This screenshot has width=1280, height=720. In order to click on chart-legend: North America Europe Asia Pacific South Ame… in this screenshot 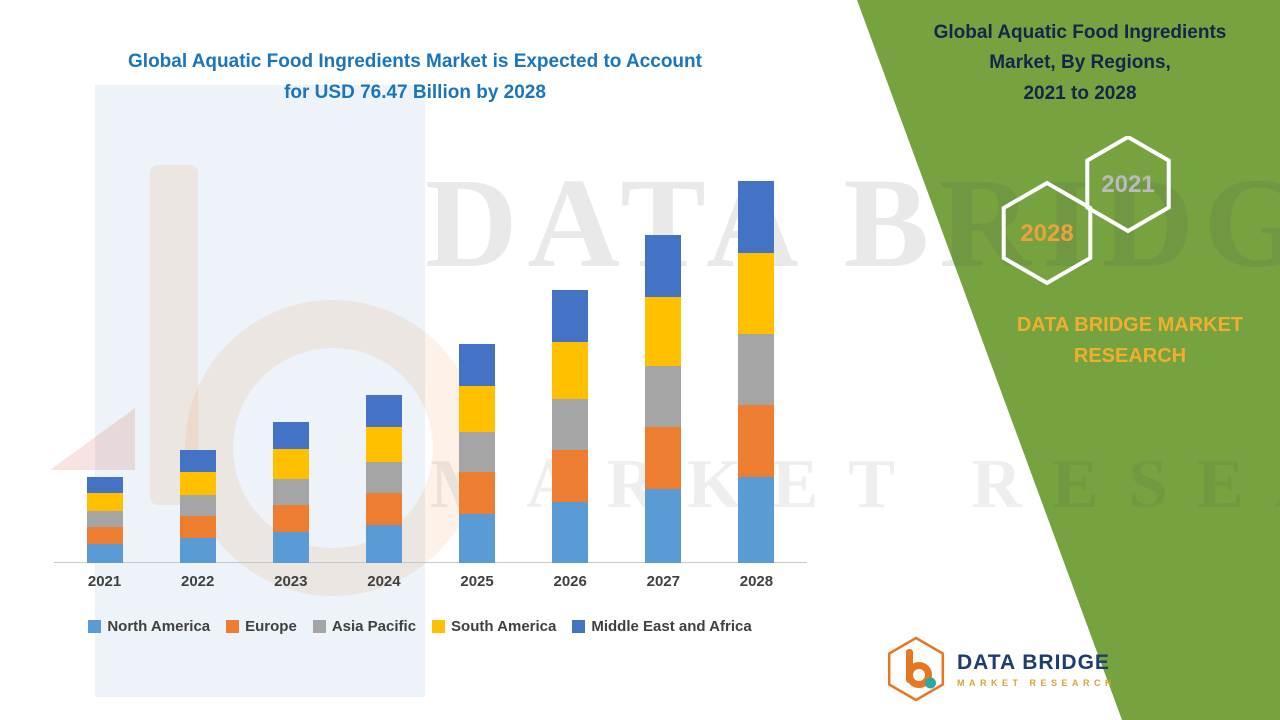, I will do `click(420, 626)`.